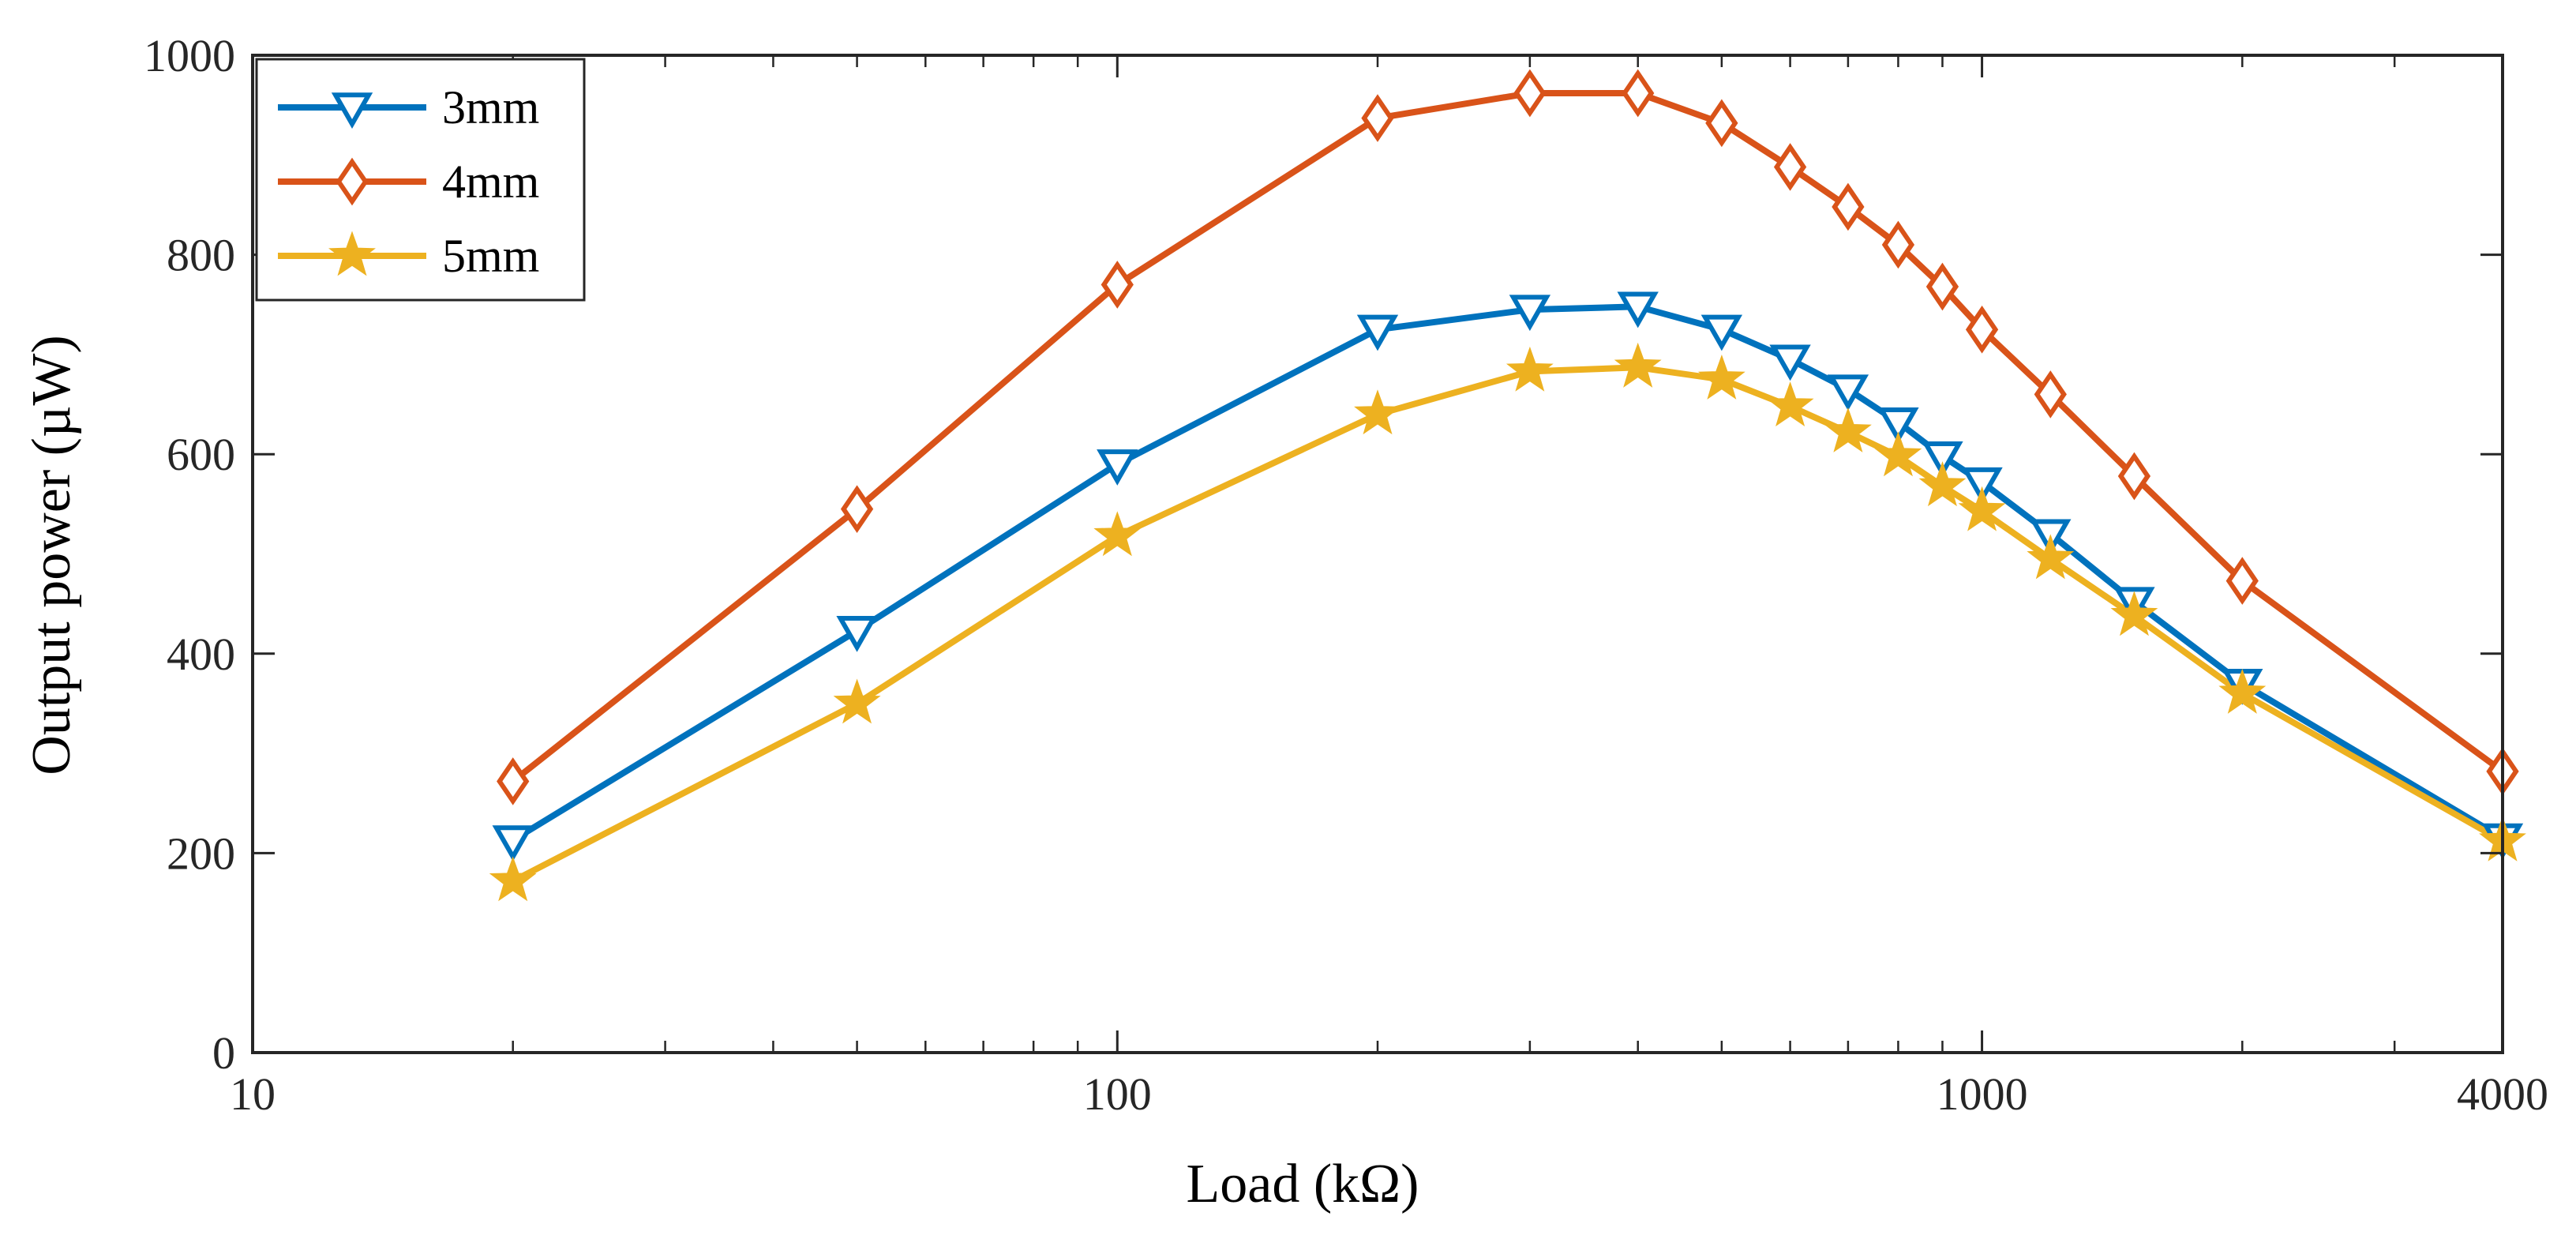 This screenshot has width=2576, height=1235. What do you see at coordinates (201, 454) in the screenshot?
I see `y-tick-label: 600` at bounding box center [201, 454].